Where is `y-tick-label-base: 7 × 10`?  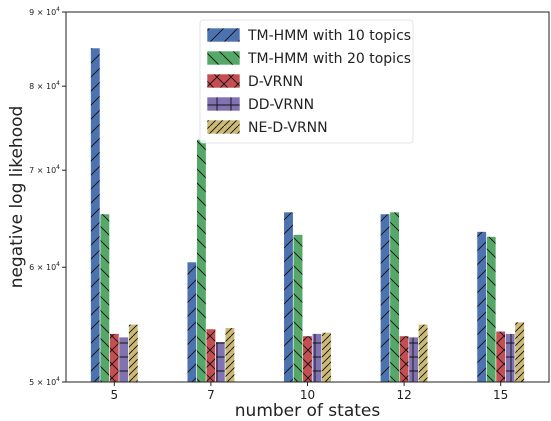 y-tick-label-base: 7 × 10 is located at coordinates (42, 170).